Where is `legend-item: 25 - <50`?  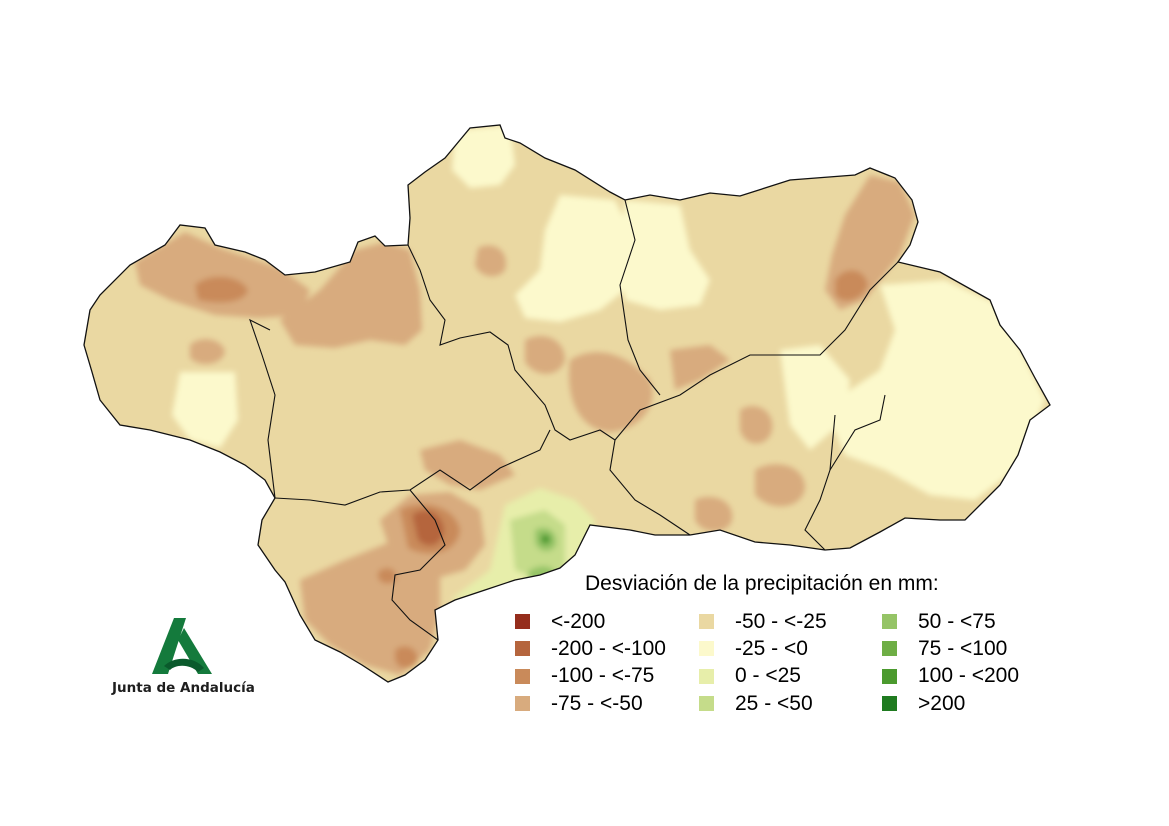 legend-item: 25 - <50 is located at coordinates (763, 703).